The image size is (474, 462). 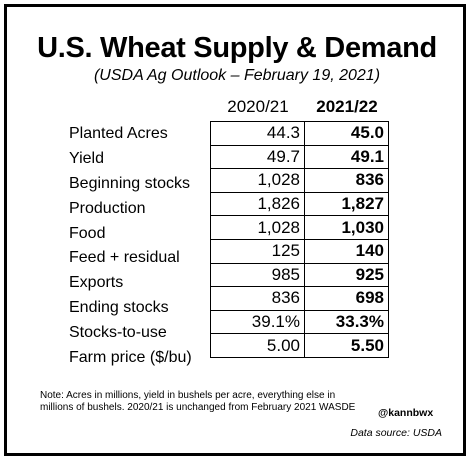 What do you see at coordinates (257, 322) in the screenshot?
I see `table-cell-2020-21: 39.1%` at bounding box center [257, 322].